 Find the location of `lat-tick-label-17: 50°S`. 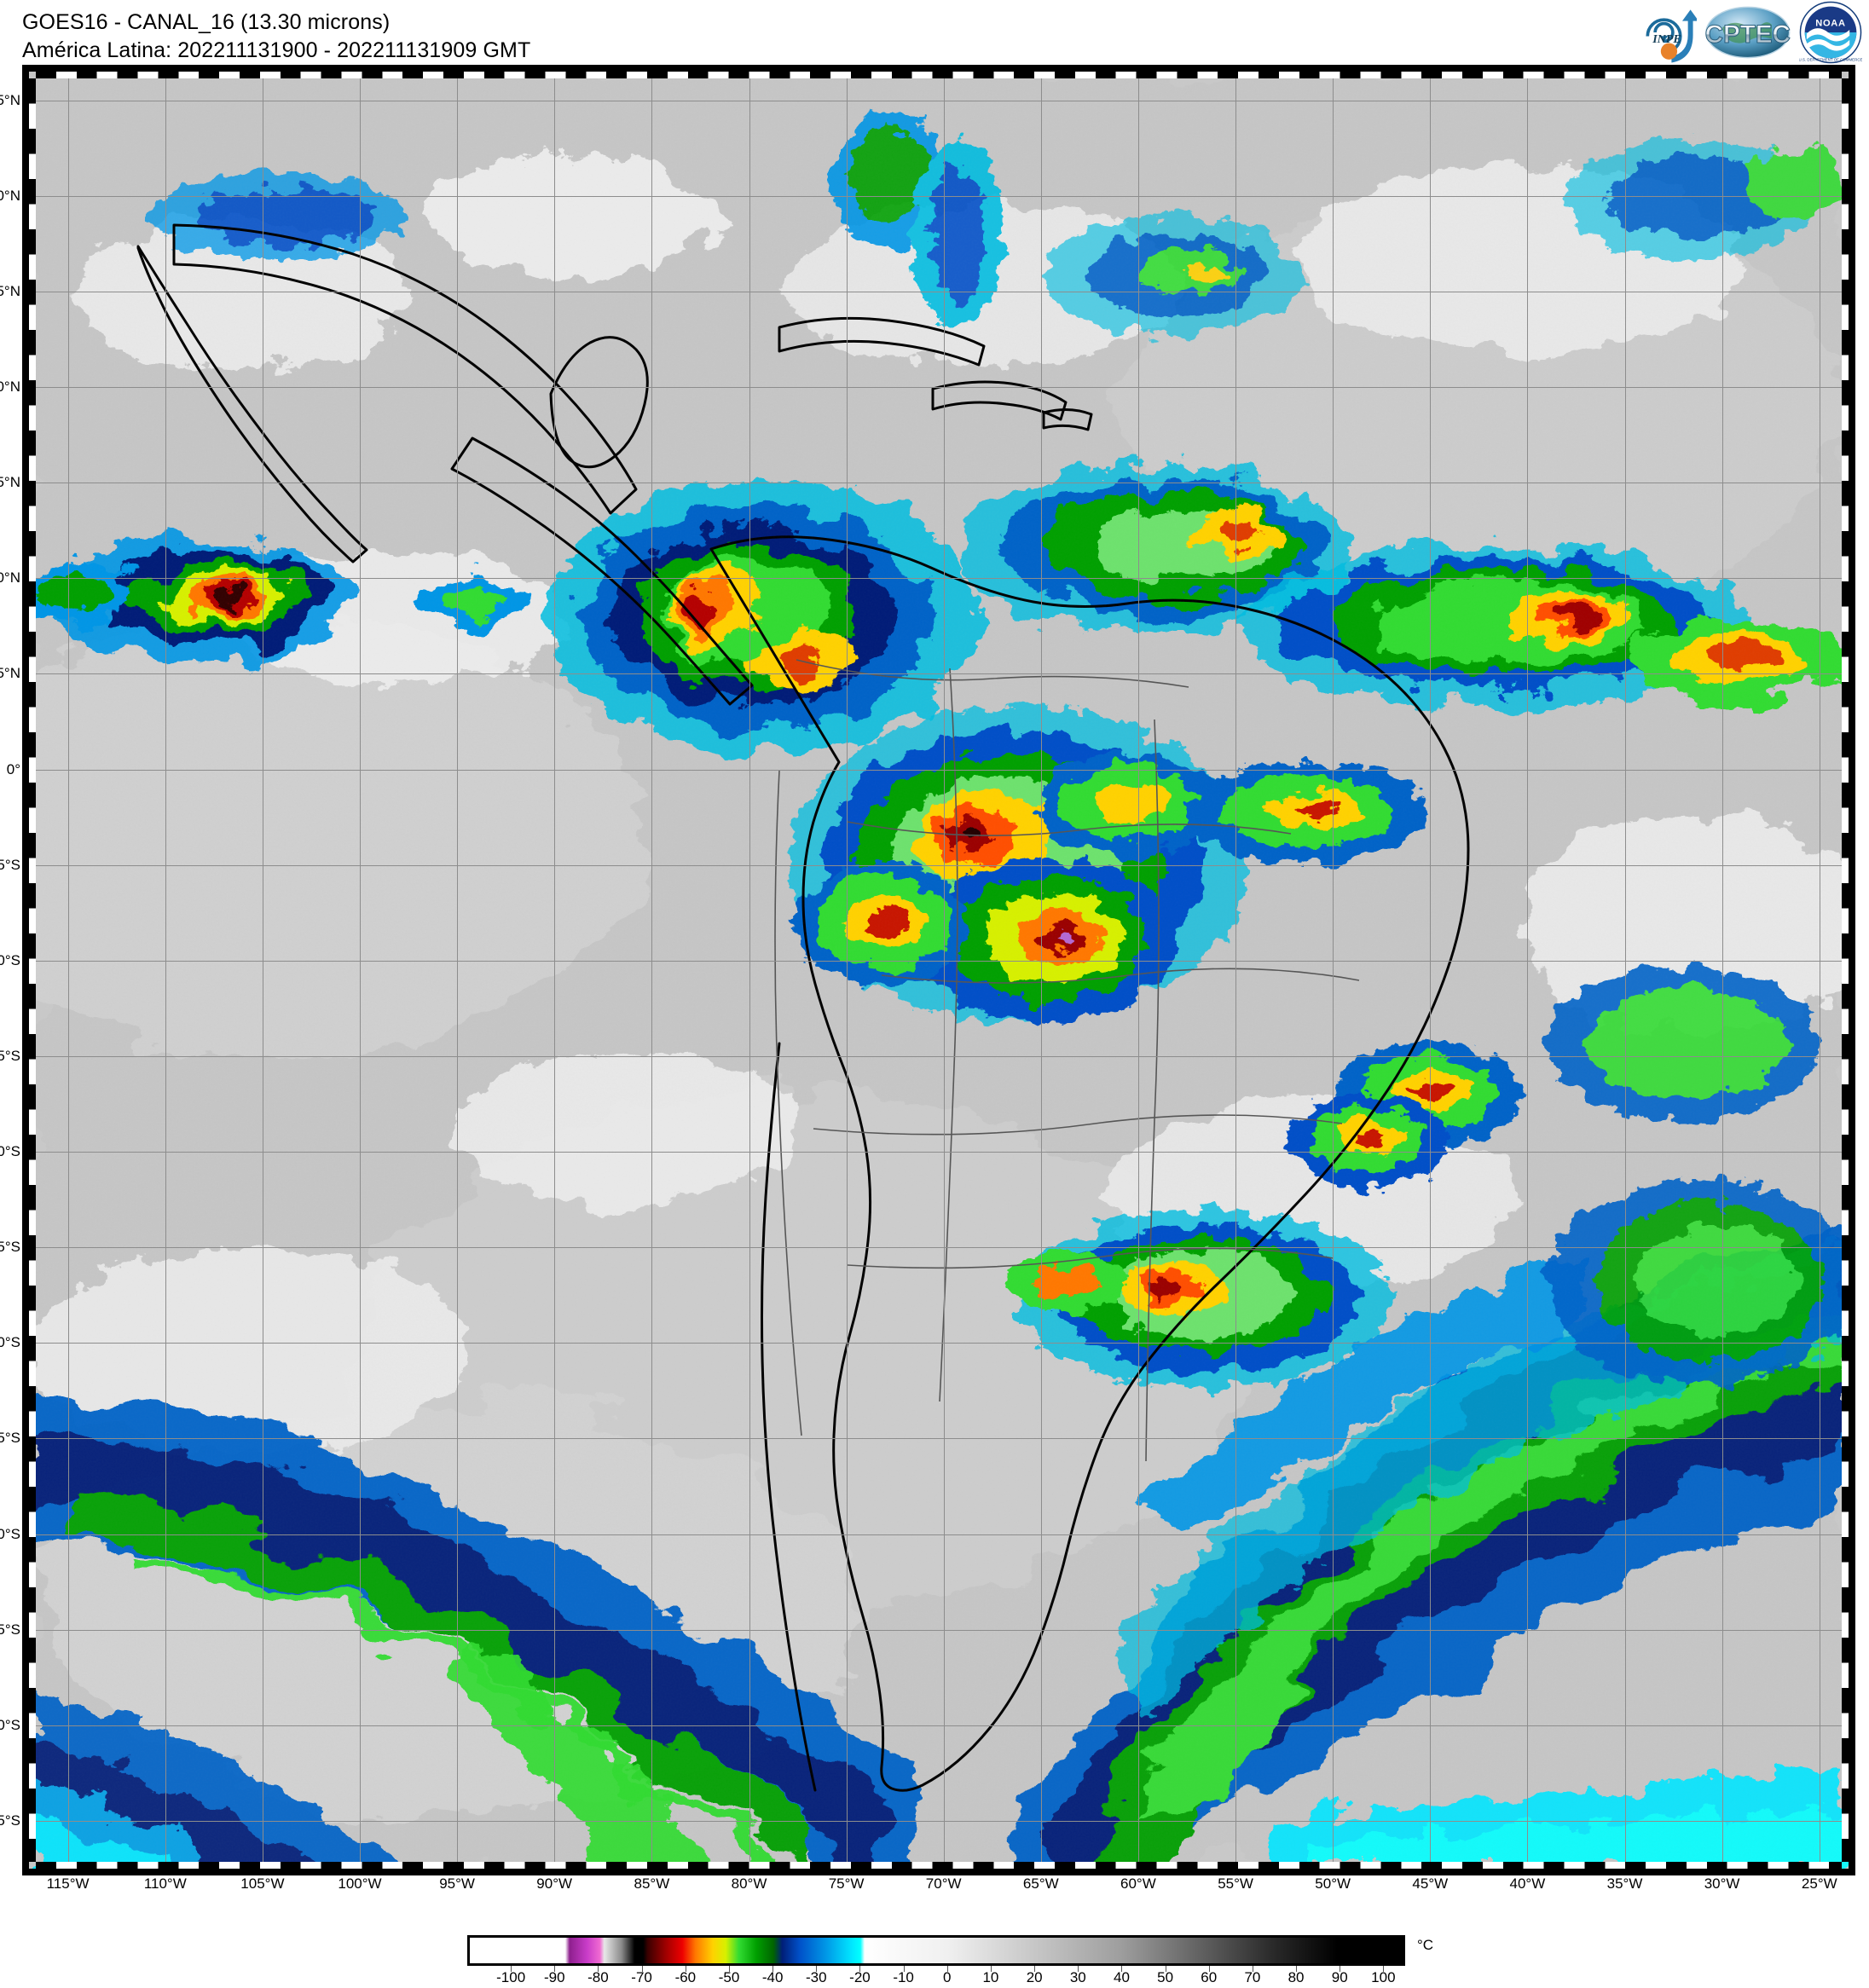

lat-tick-label-17: 50°S is located at coordinates (10, 1724).